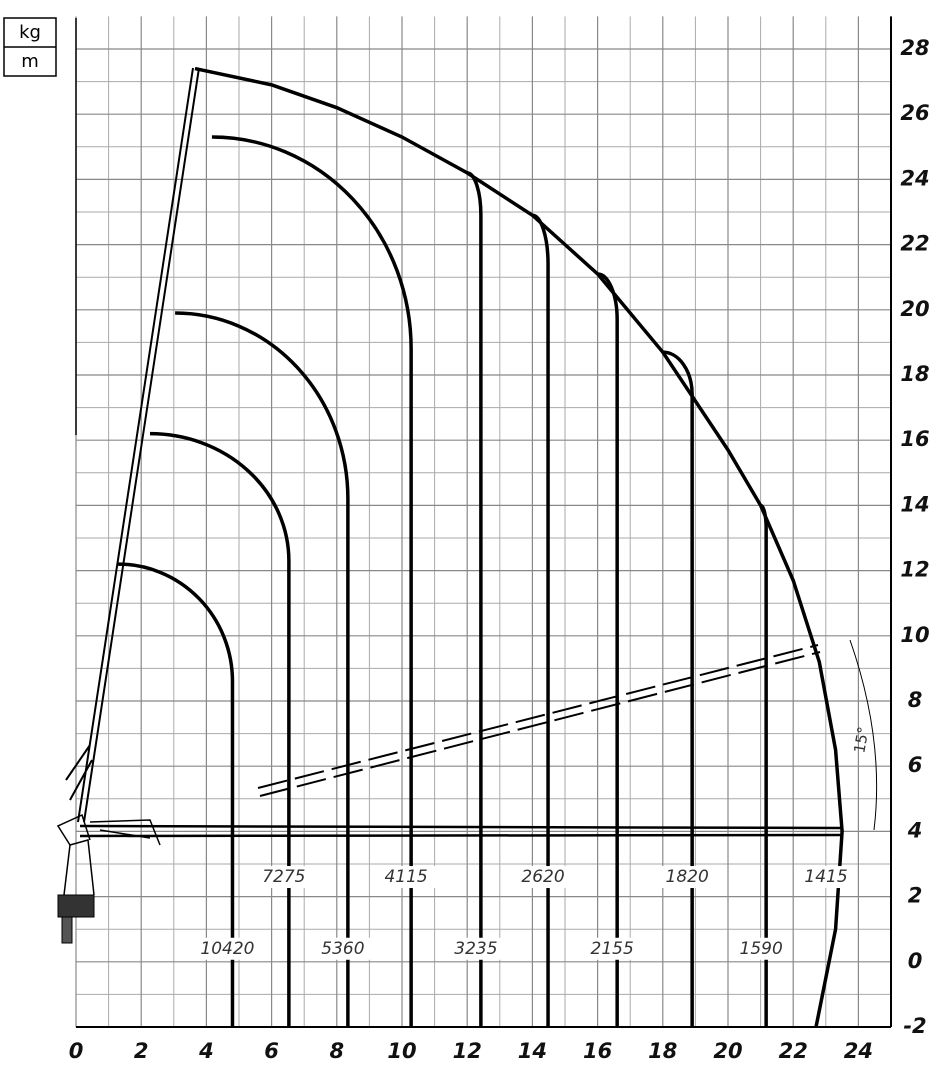 The height and width of the screenshot is (1072, 946). Describe the element at coordinates (727, 1051) in the screenshot. I see `x-tick-label: 20` at that location.